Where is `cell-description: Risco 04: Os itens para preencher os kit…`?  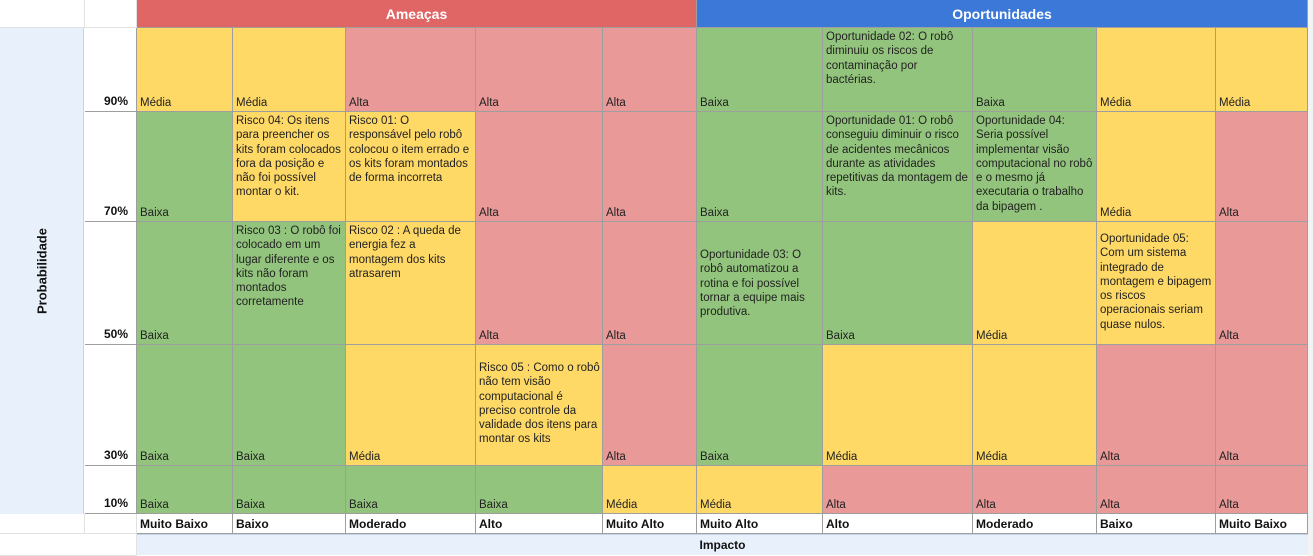 cell-description: Risco 04: Os itens para preencher os kit… is located at coordinates (288, 157).